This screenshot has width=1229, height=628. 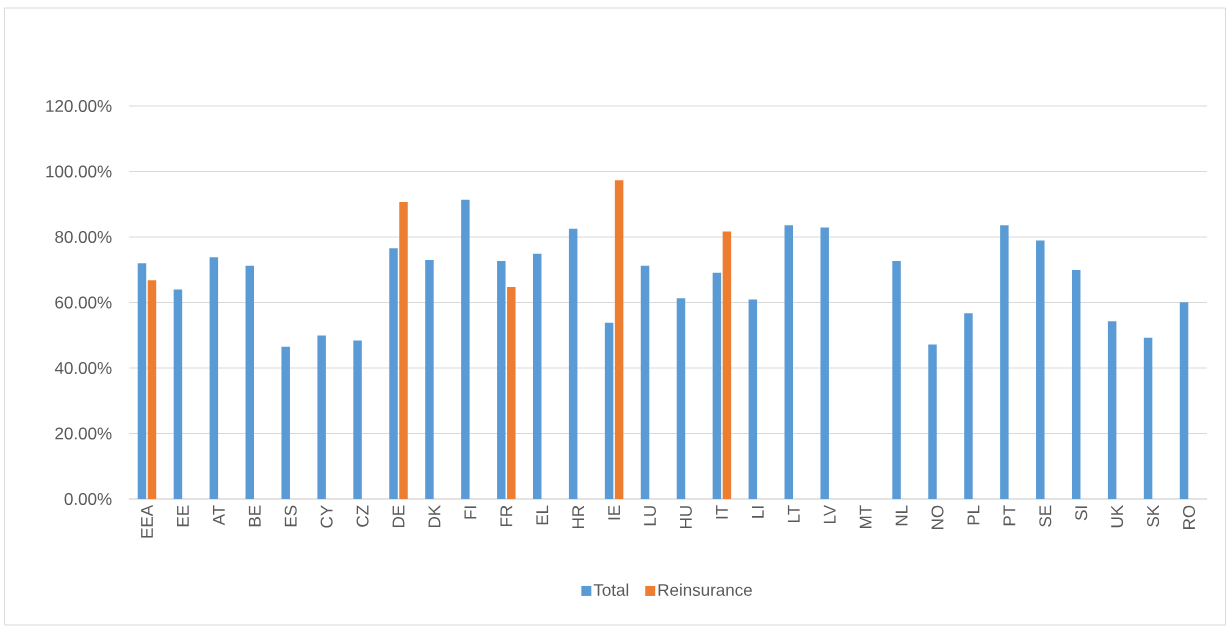 I want to click on y-tick-label: 40.00%, so click(x=83, y=368).